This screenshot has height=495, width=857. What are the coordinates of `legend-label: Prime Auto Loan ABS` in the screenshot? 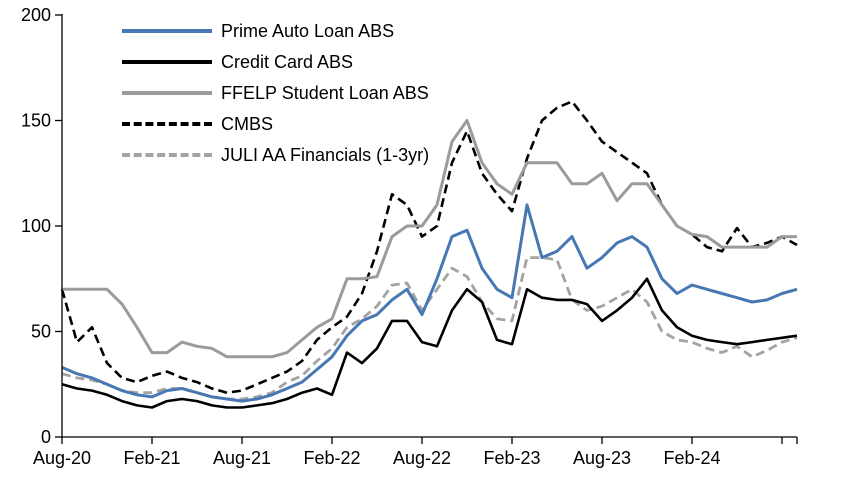 It's located at (308, 30).